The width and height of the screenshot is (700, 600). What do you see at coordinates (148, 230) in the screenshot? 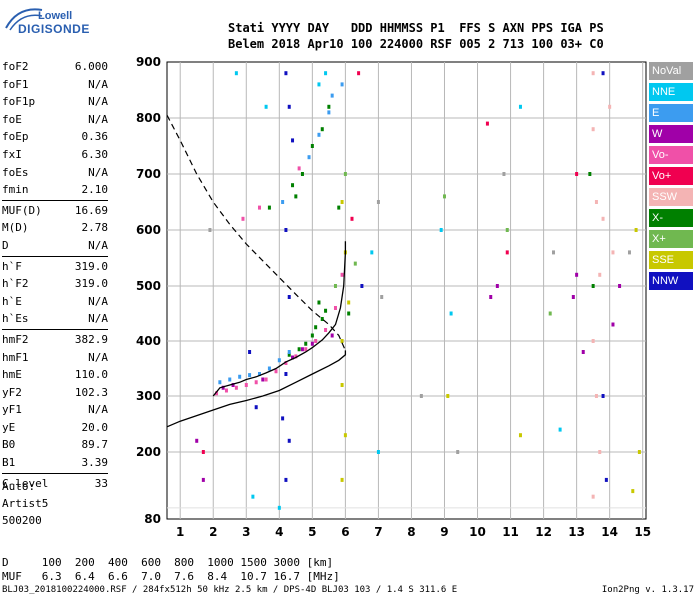
I see `y-tick-label: 600` at bounding box center [148, 230].